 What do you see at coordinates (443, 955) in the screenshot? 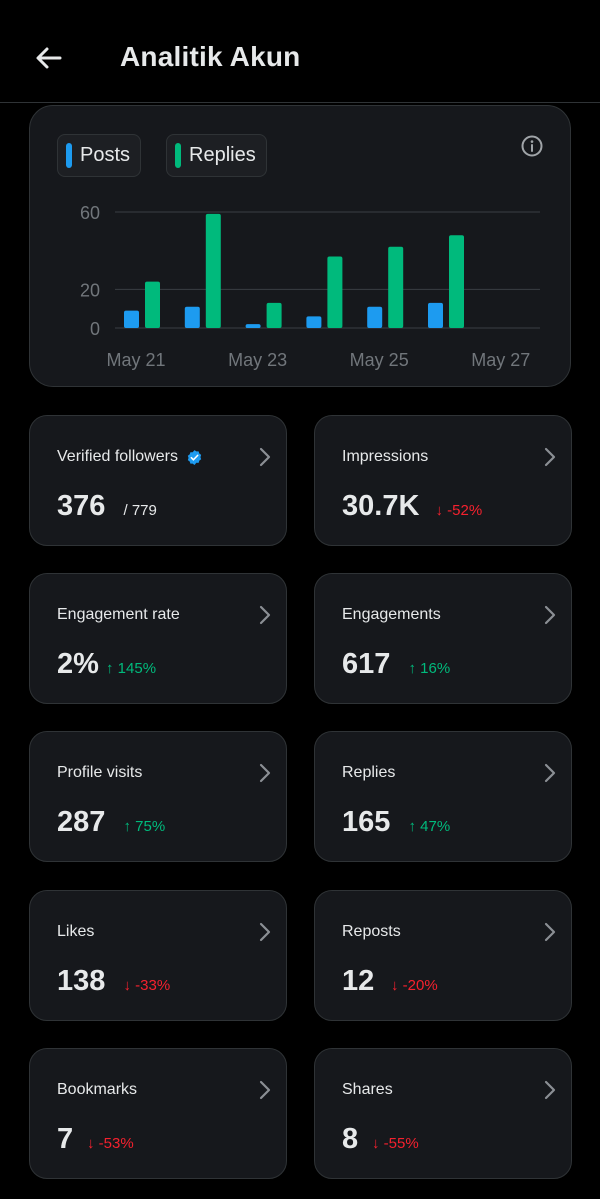
I see `stat-card-reposts: Reposts 12 ↓ -20%` at bounding box center [443, 955].